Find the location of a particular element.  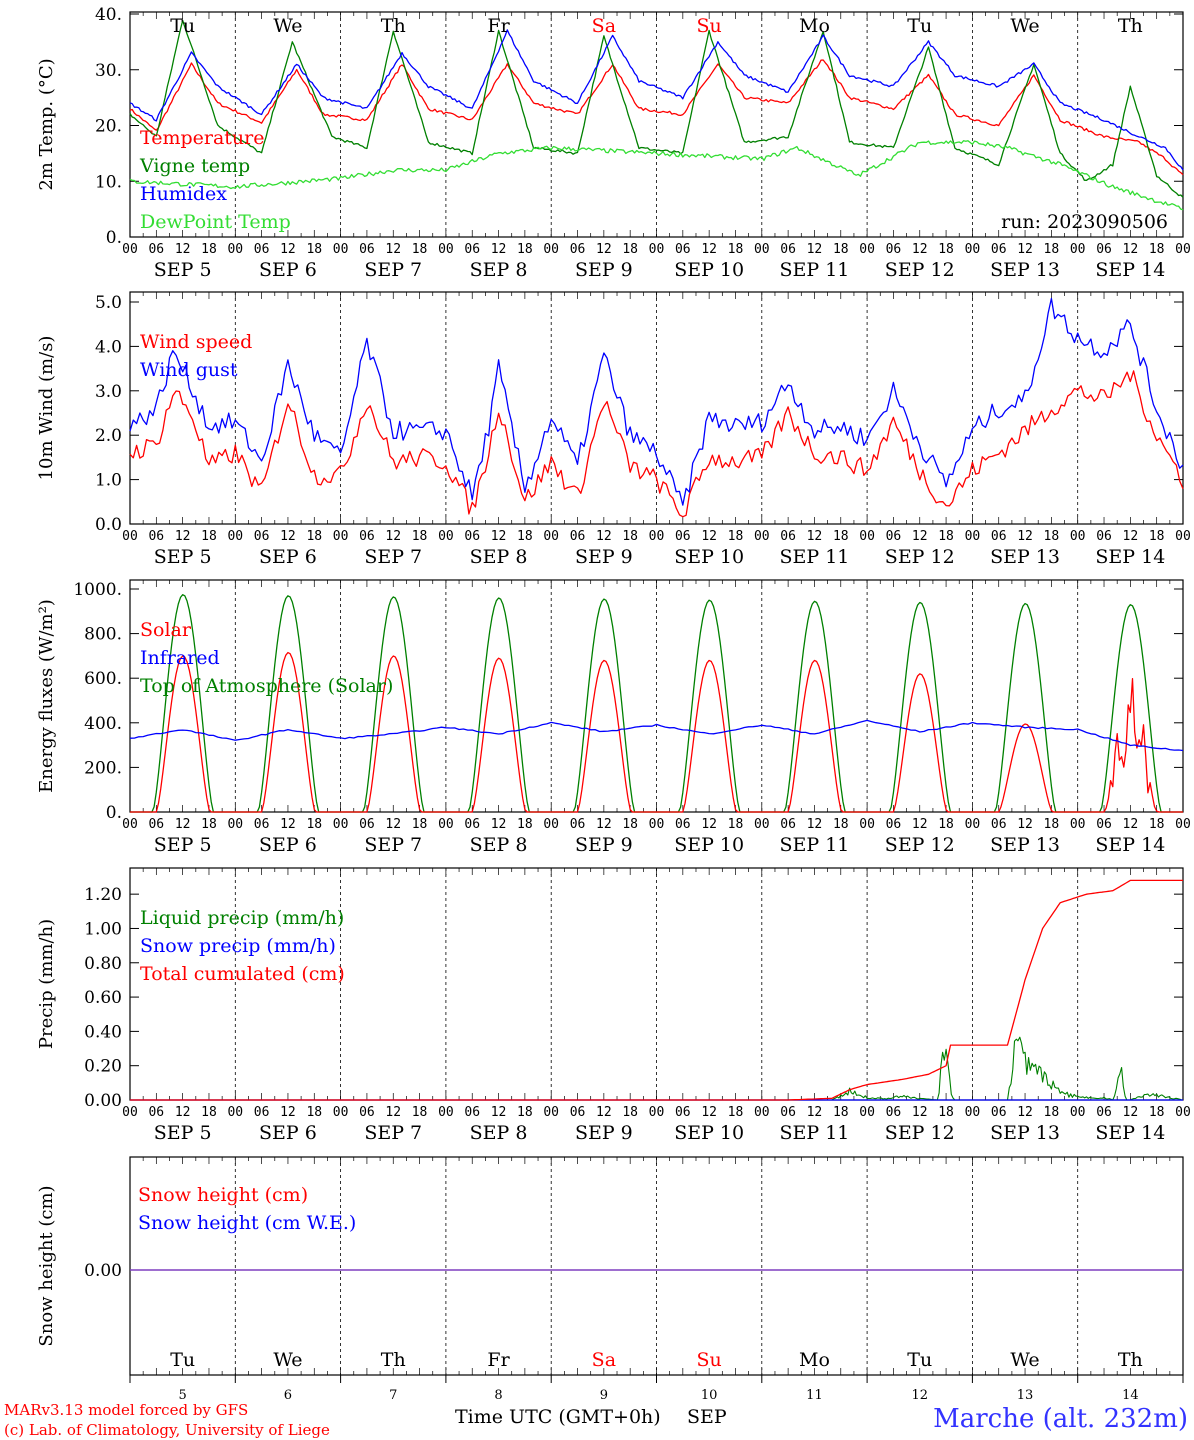

legend-dewpoint-temp: DewPoint Temp is located at coordinates (215, 222).